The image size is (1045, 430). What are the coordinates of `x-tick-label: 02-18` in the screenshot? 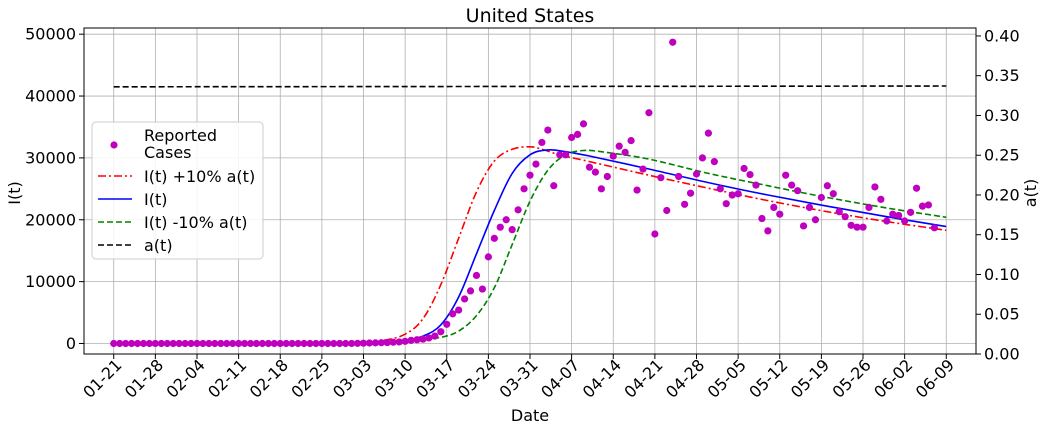 It's located at (269, 378).